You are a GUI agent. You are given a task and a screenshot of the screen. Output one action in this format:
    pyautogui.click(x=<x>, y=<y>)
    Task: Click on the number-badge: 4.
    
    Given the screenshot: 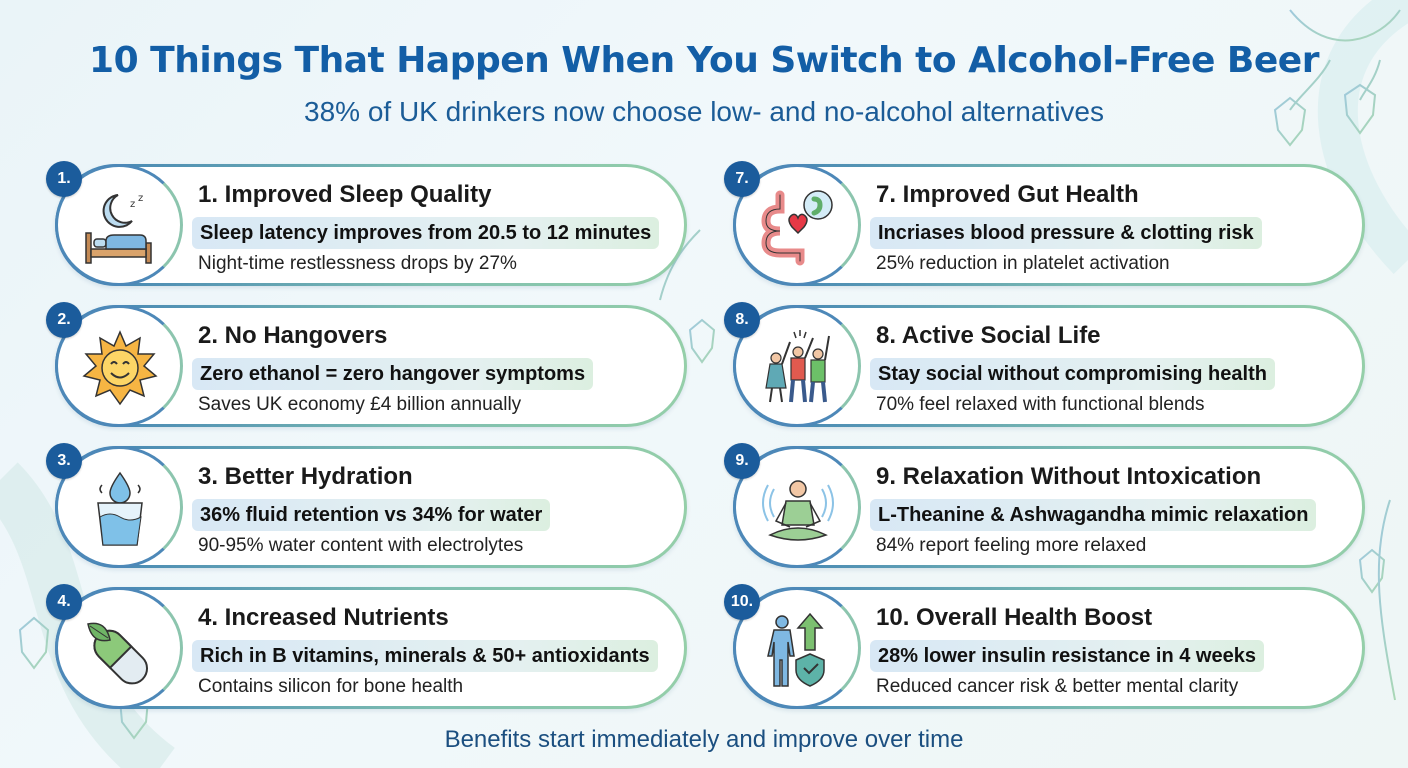 What is the action you would take?
    pyautogui.click(x=64, y=602)
    